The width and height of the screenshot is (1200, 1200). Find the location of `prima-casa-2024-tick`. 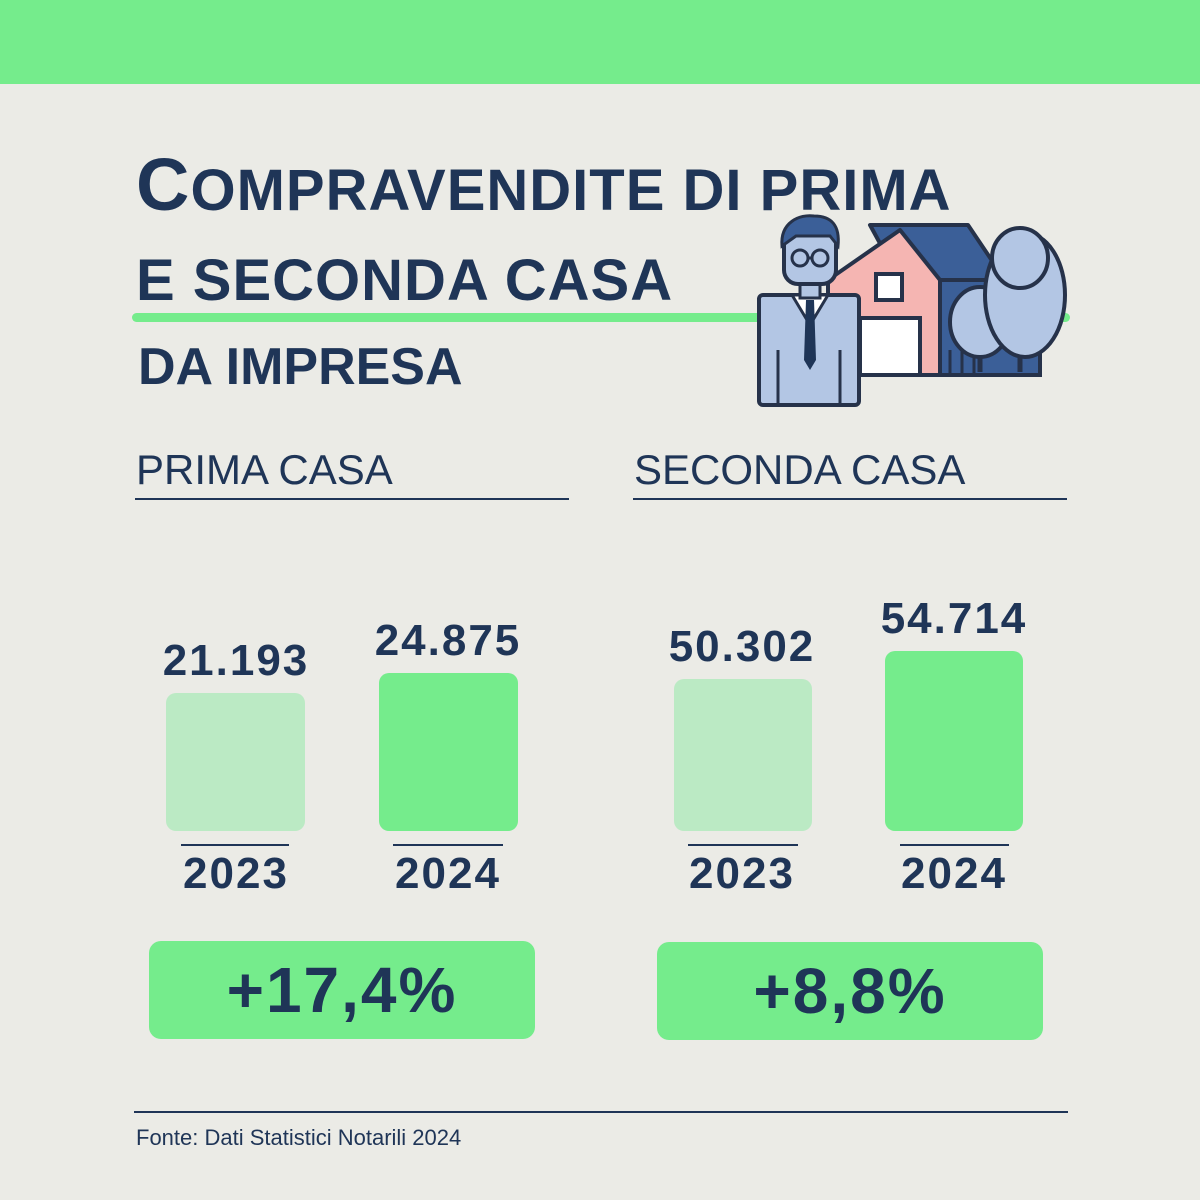

prima-casa-2024-tick is located at coordinates (448, 845).